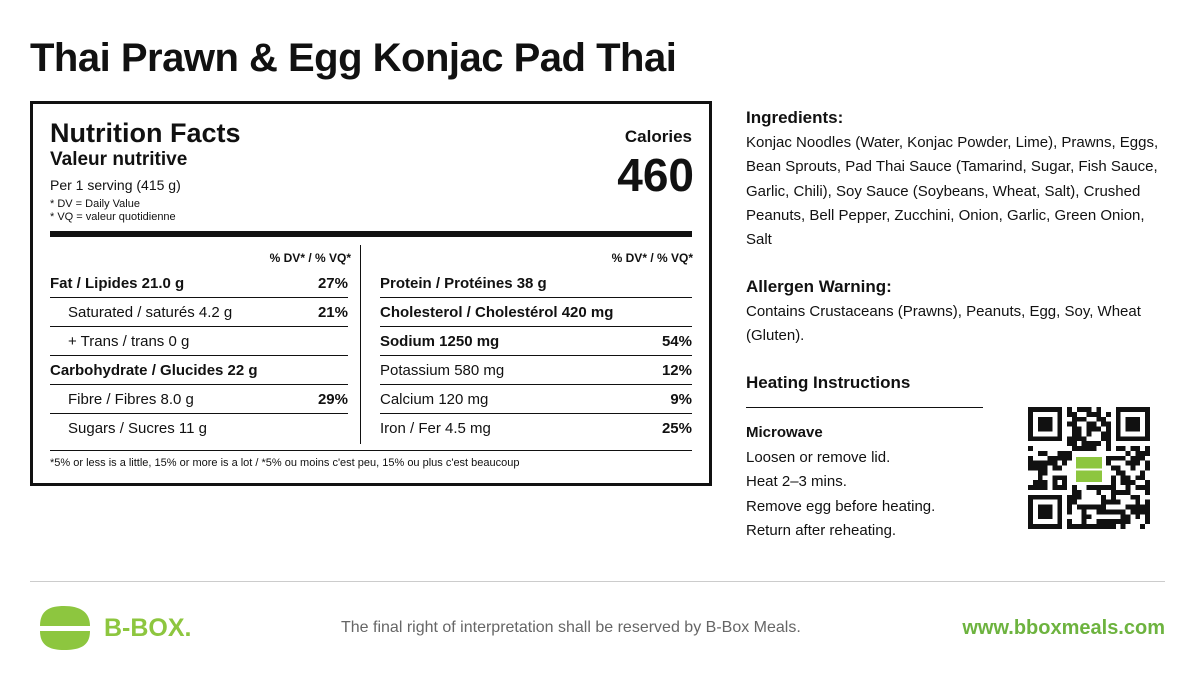  Describe the element at coordinates (65, 616) in the screenshot. I see `logo-top` at that location.